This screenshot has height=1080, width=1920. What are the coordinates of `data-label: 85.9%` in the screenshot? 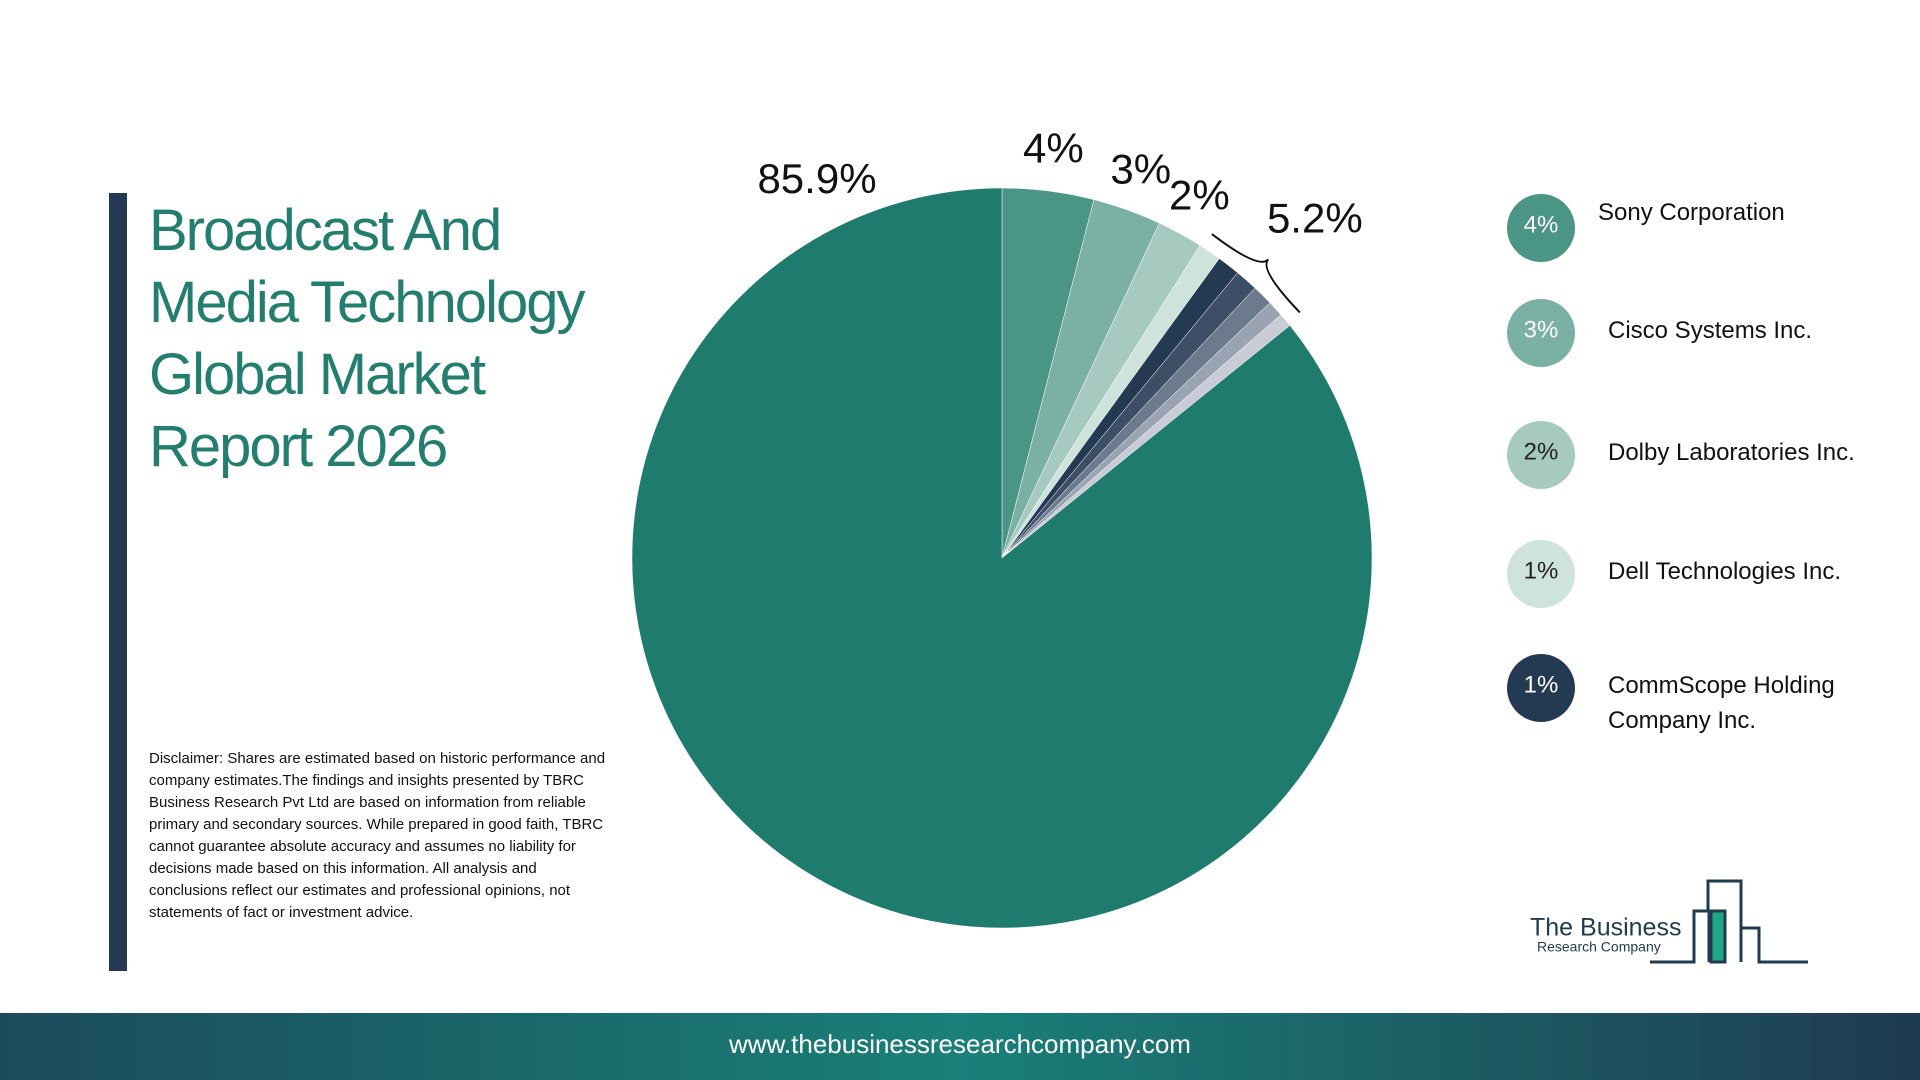 It's located at (816, 178).